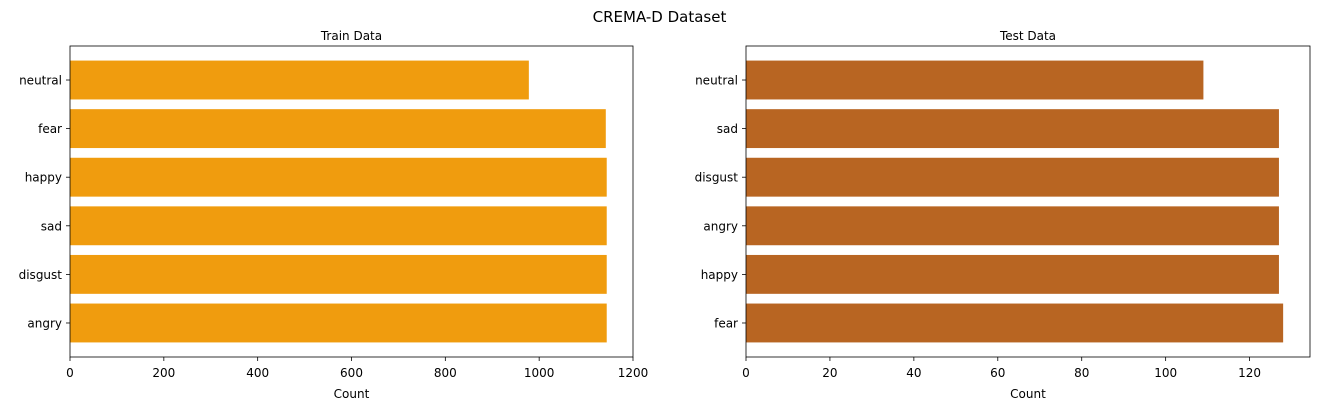 Image resolution: width=1319 pixels, height=415 pixels. I want to click on figure-title: CREMA-D Dataset, so click(659, 17).